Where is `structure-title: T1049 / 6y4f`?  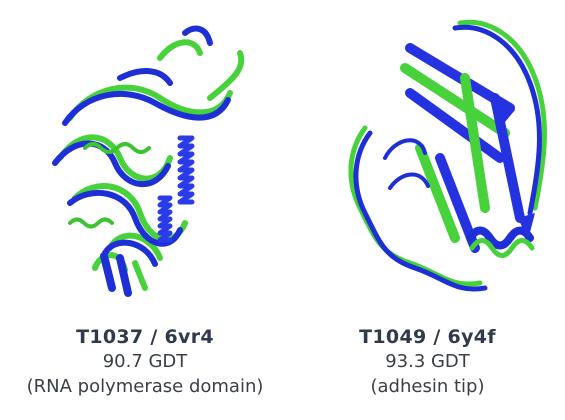 structure-title: T1049 / 6y4f is located at coordinates (427, 337).